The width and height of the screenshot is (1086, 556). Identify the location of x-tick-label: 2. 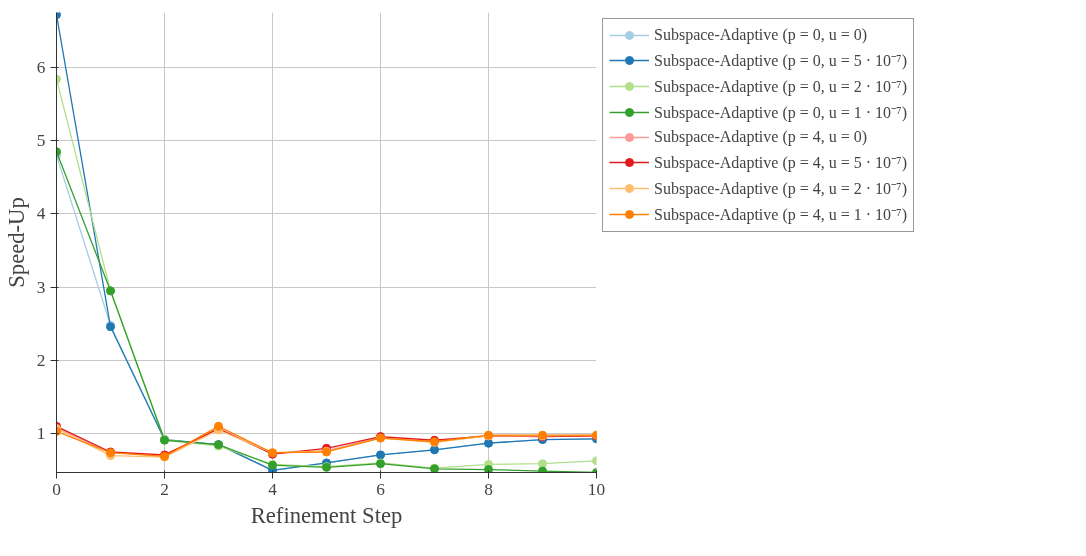
(164, 489).